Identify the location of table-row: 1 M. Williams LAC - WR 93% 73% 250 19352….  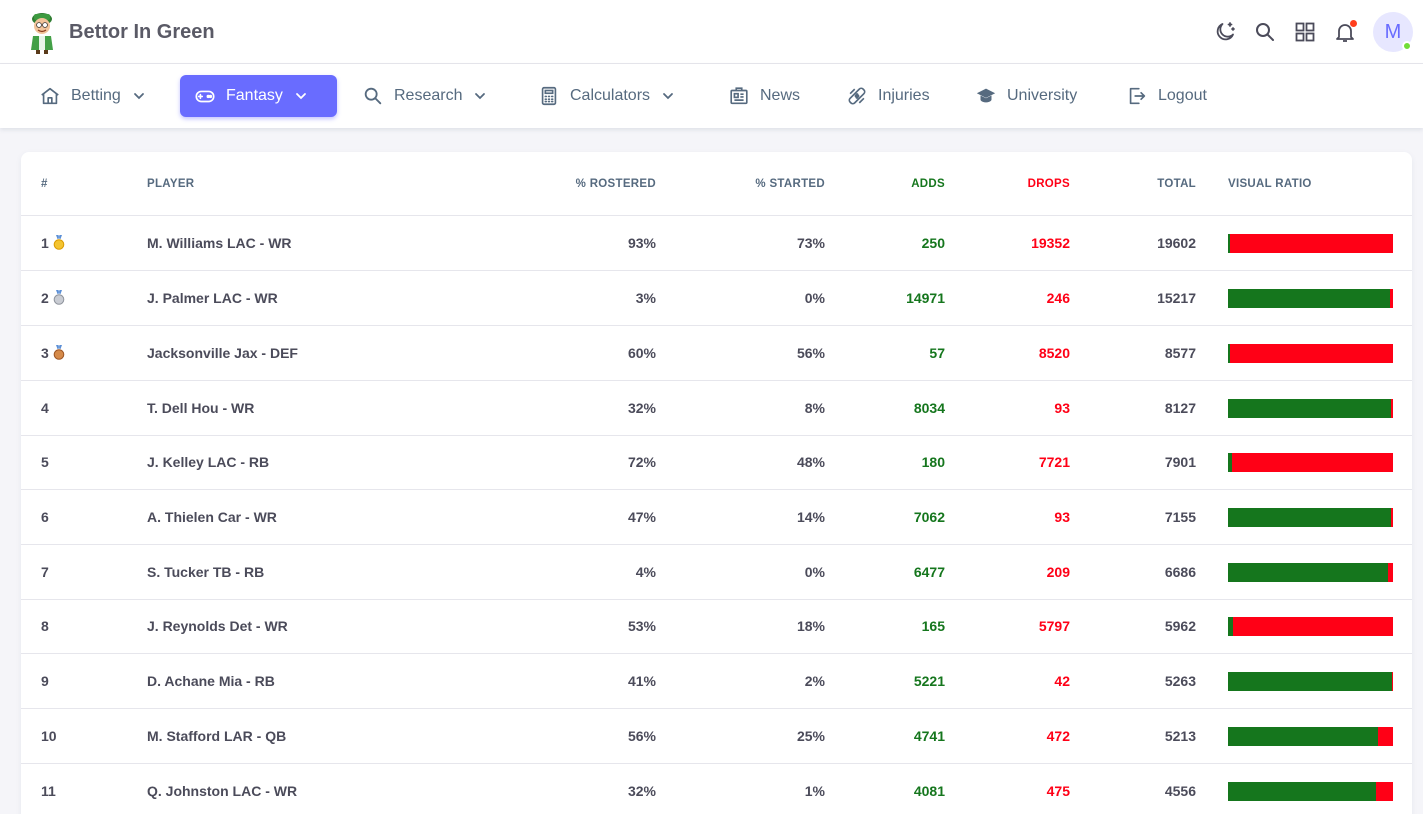
(716, 243).